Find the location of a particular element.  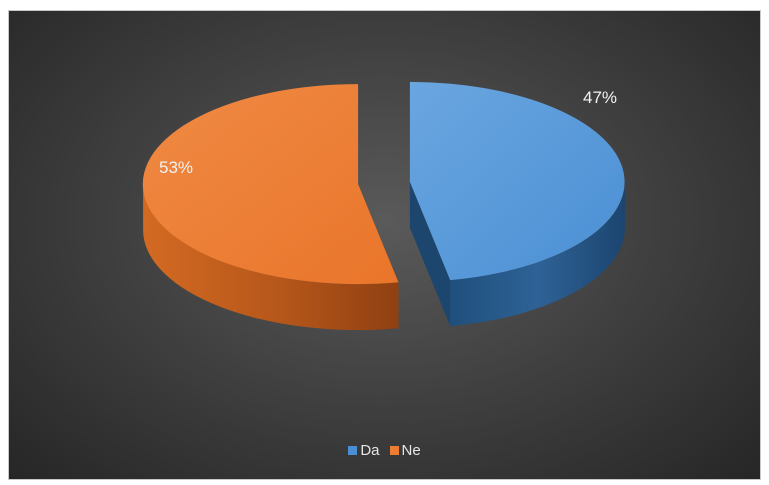

slice-top-da is located at coordinates (517, 181).